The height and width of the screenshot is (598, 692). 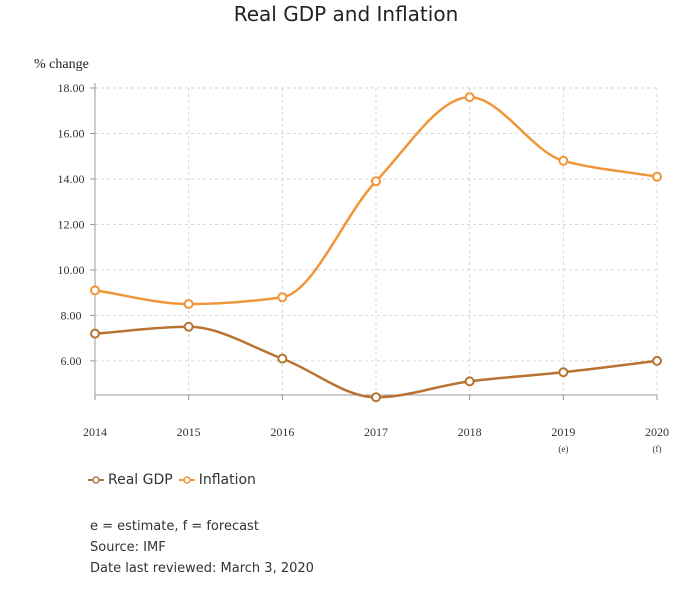 I want to click on x-tick-label: 2015, so click(x=189, y=432).